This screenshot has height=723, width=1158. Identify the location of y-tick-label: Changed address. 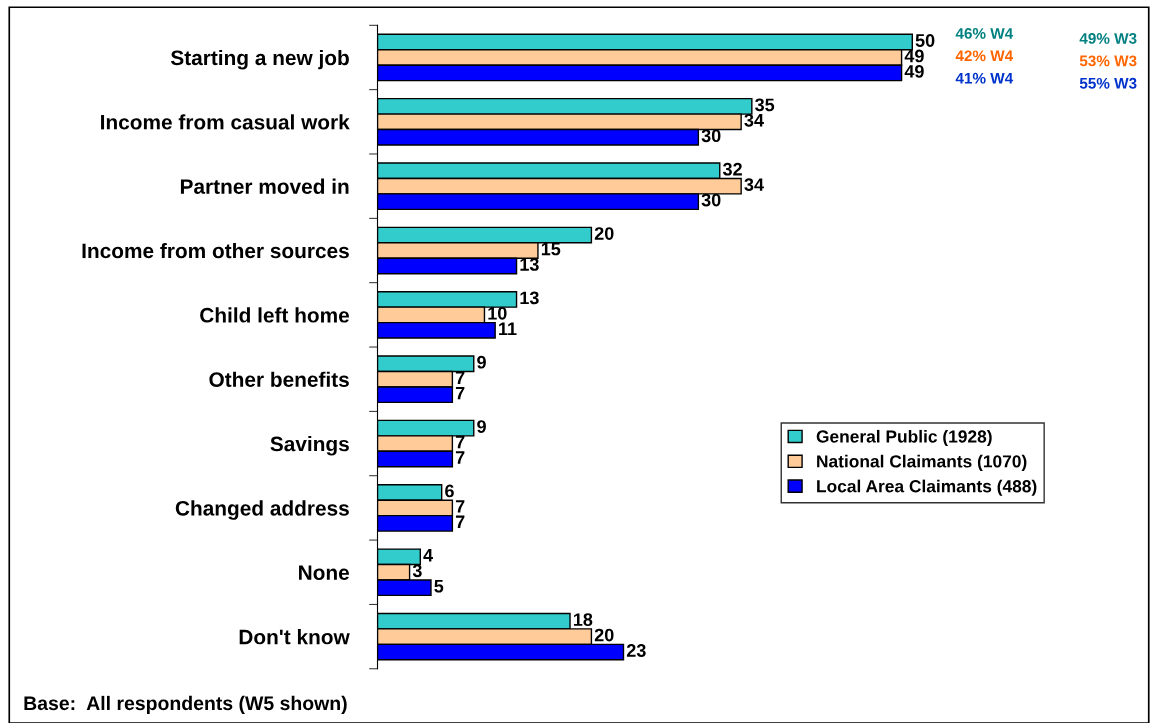
(262, 510).